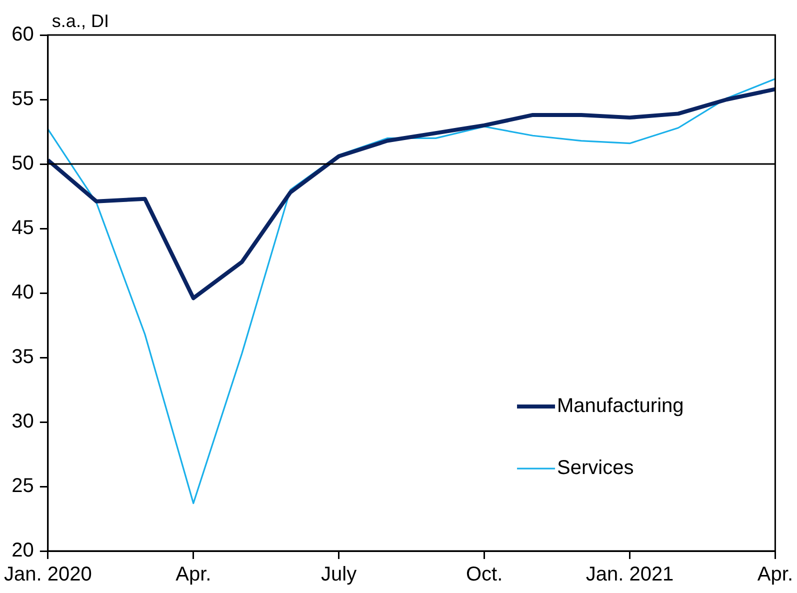 The height and width of the screenshot is (593, 797). I want to click on x-tick-label: Jan. 2020, so click(48, 575).